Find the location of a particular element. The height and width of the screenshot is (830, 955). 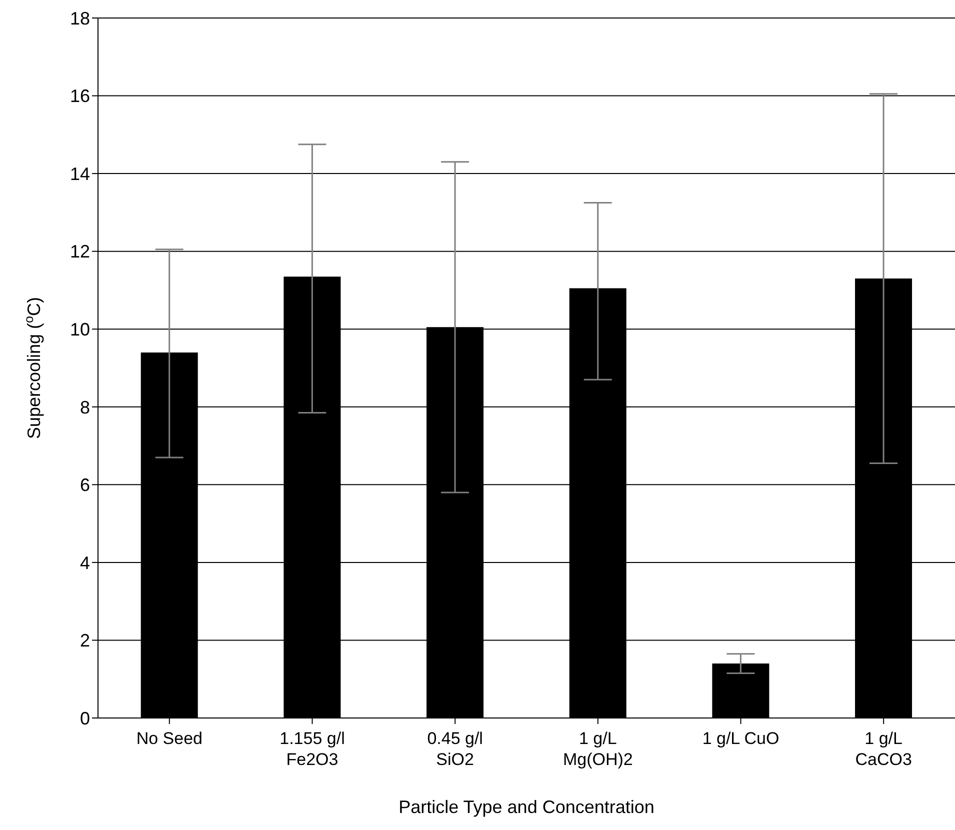

x-tick-label: 1.155 g/l Fe2O3 is located at coordinates (312, 749).